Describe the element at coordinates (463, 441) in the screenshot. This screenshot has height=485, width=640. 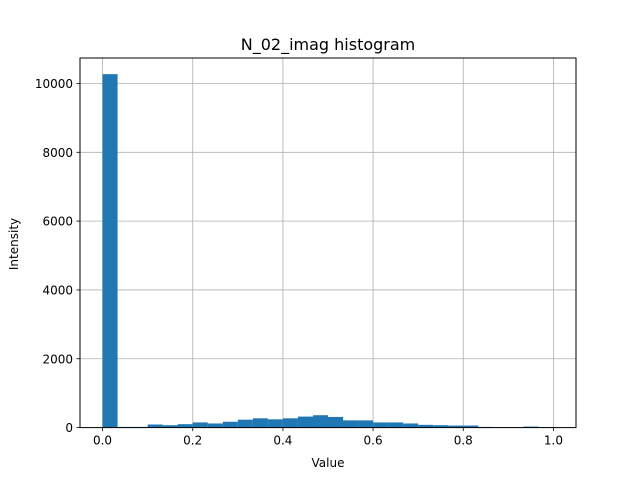
I see `x-tick-label: 0.8` at that location.